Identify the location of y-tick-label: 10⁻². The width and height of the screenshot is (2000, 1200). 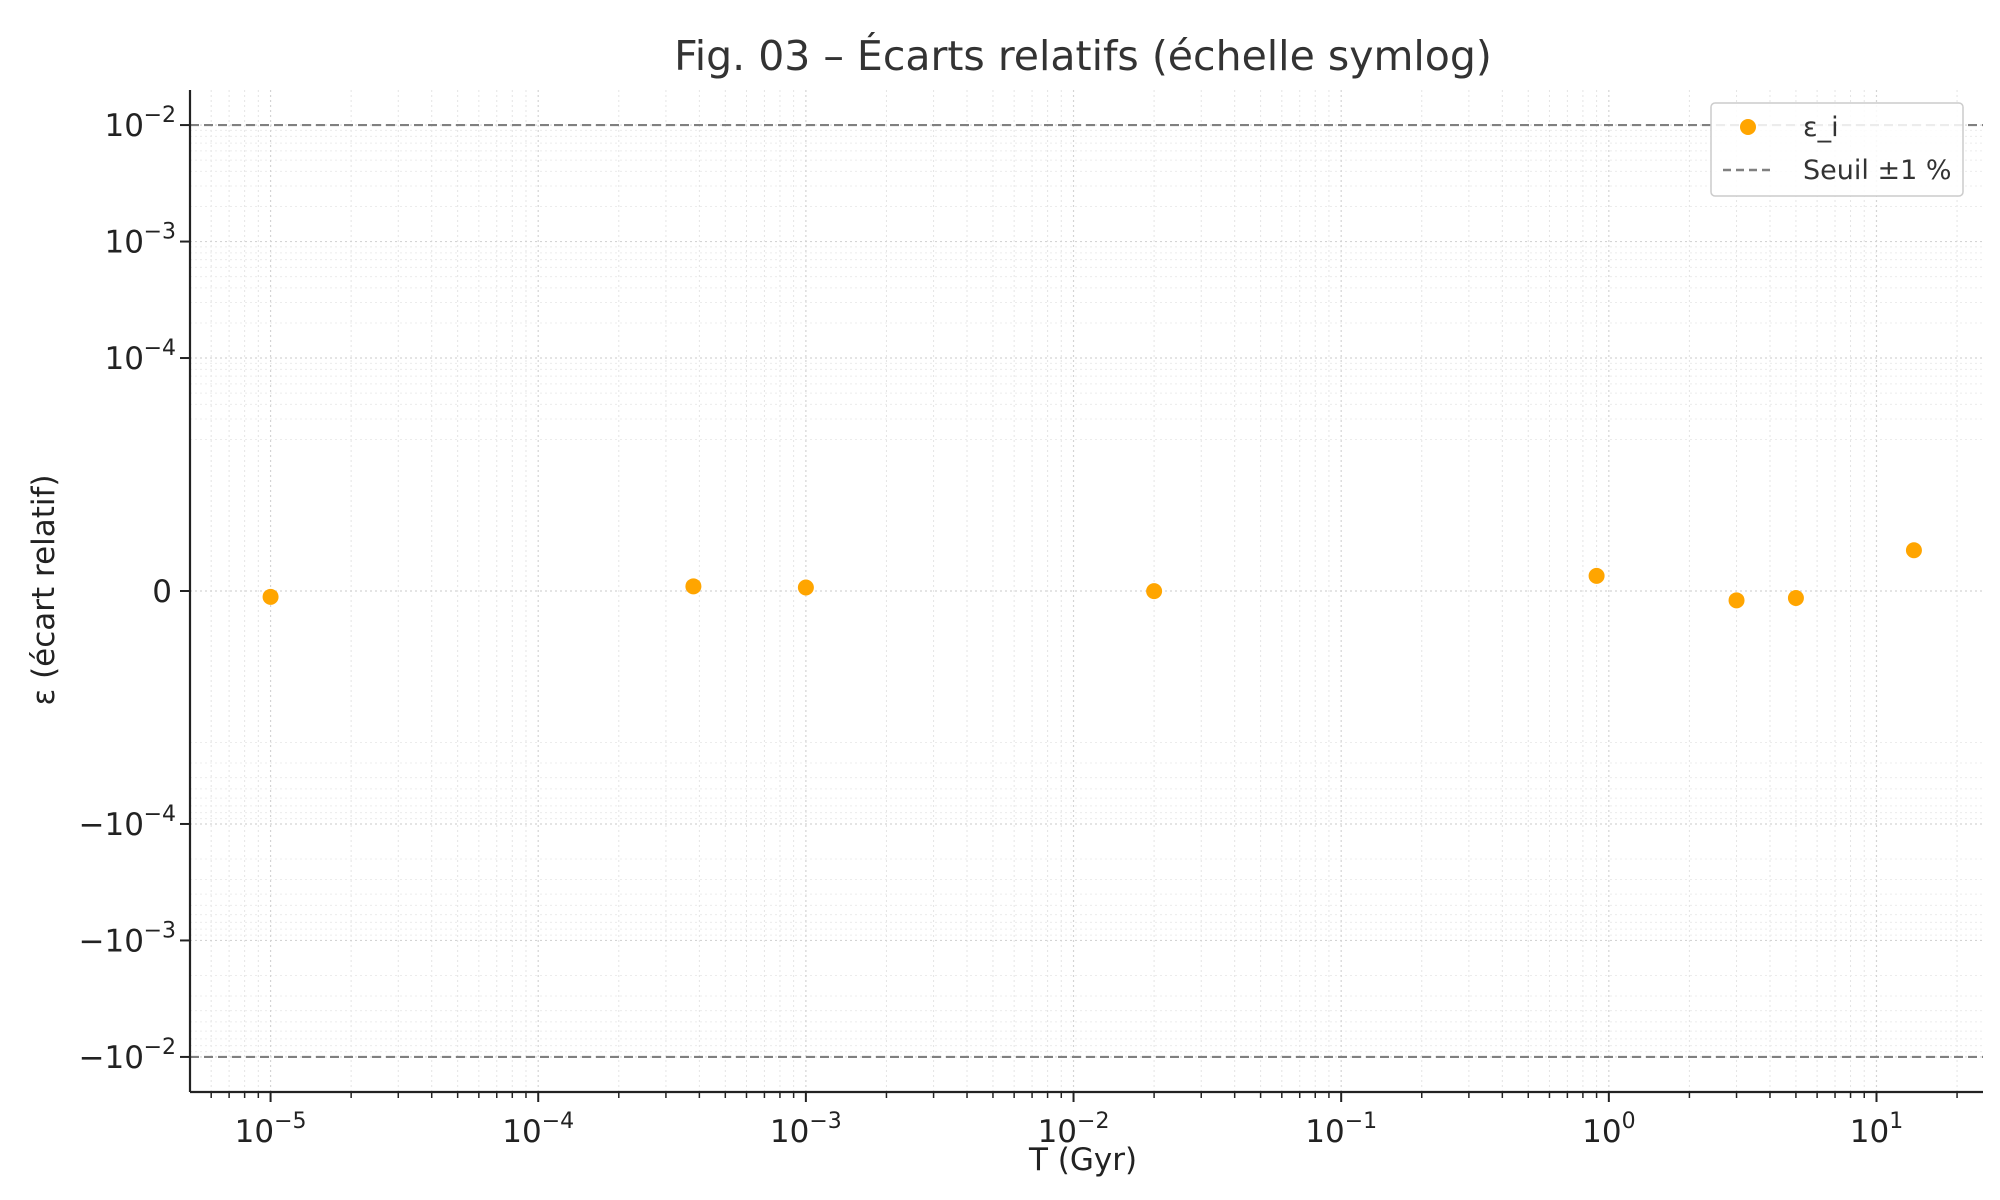
(140, 123).